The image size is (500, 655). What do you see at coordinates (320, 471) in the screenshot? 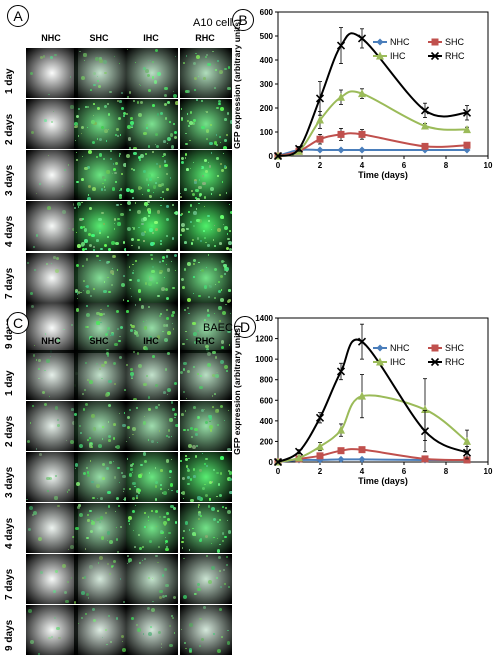
I see `x-tick-label: 2` at bounding box center [320, 471].